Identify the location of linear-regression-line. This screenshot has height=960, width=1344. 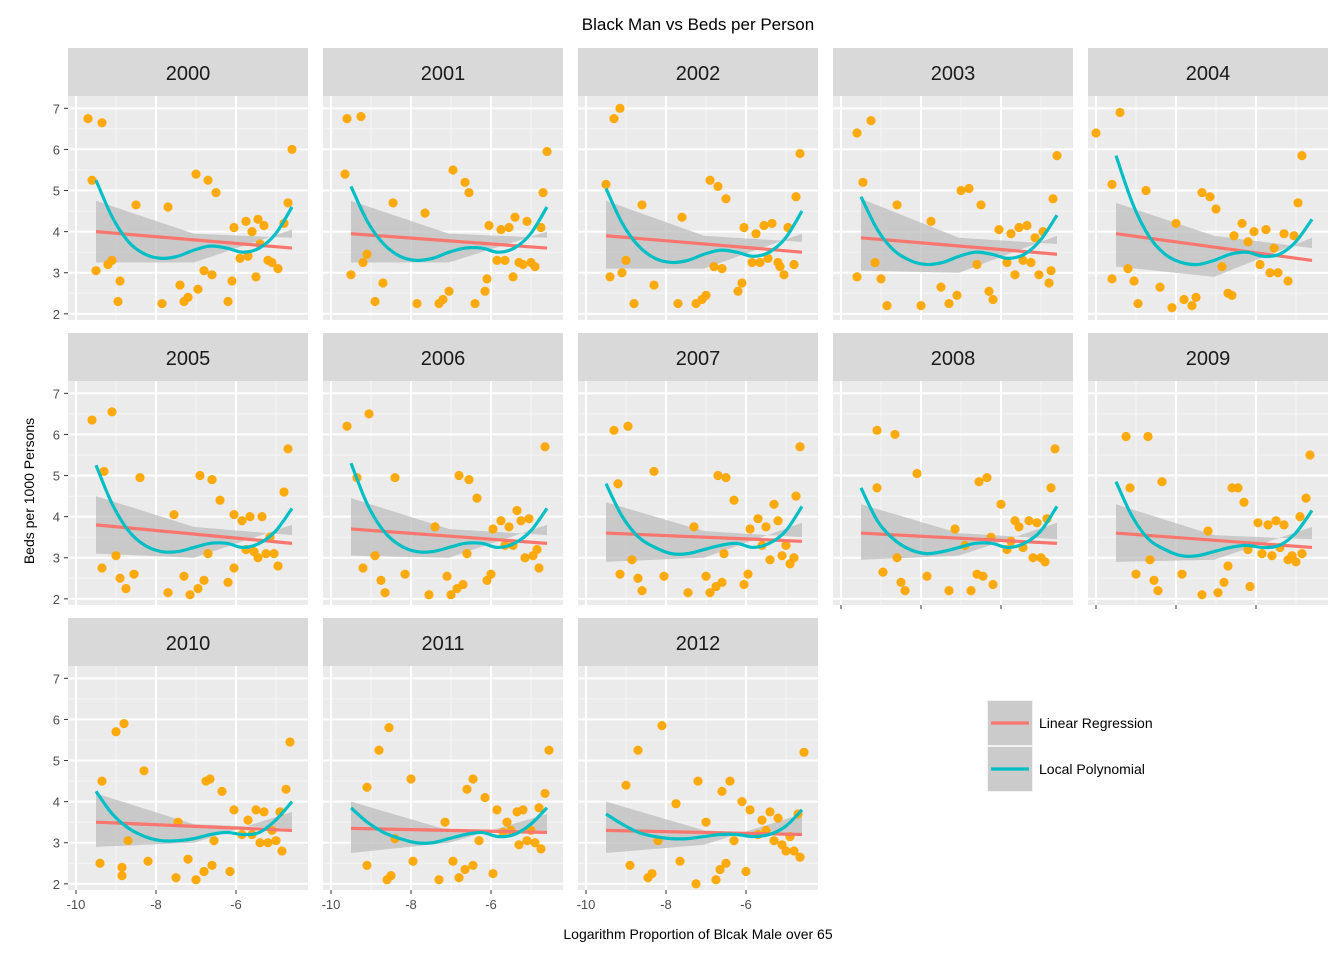
(194, 534).